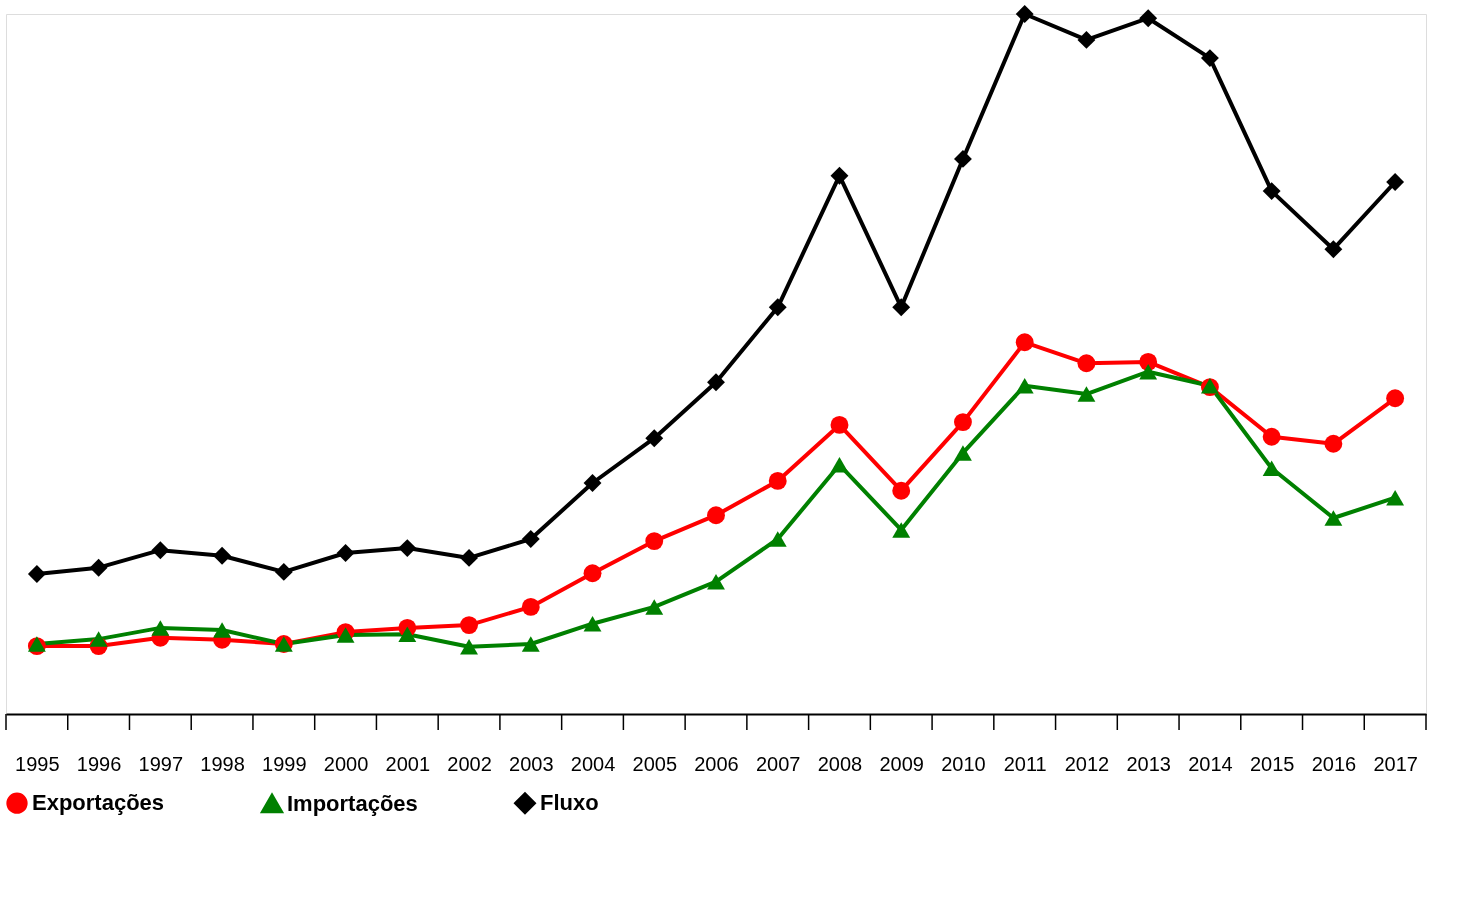  I want to click on x-tick-label: 2014, so click(1210, 763).